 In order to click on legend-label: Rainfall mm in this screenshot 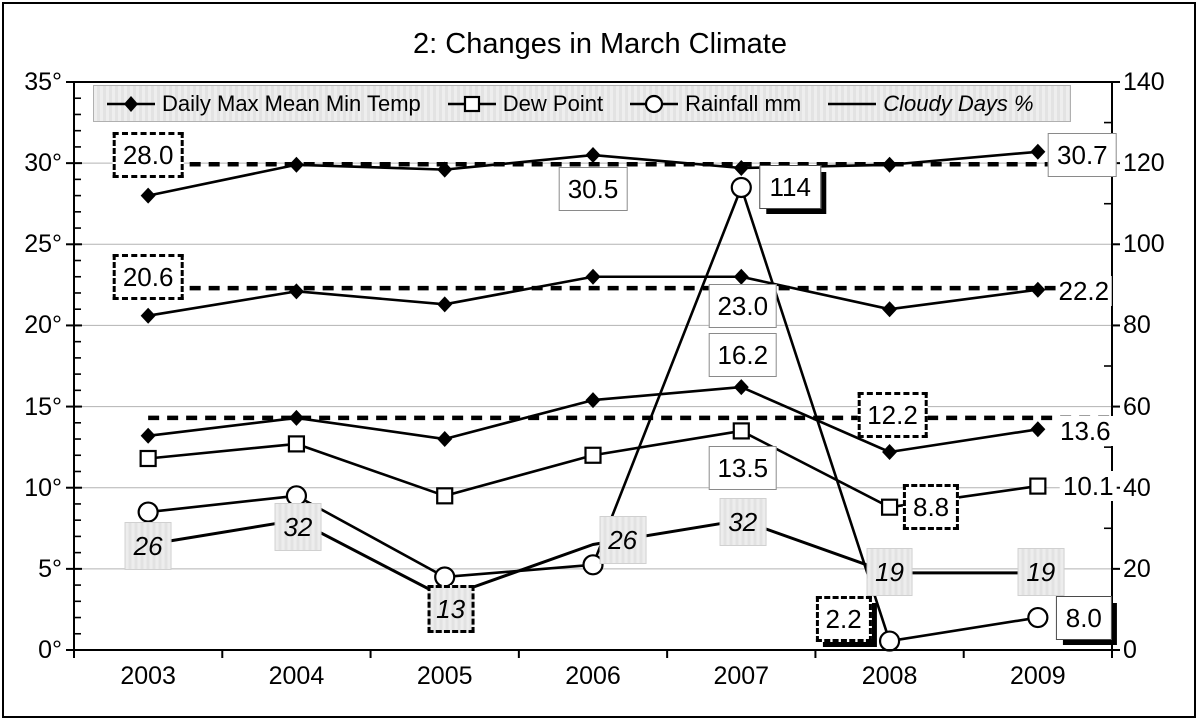, I will do `click(743, 103)`.